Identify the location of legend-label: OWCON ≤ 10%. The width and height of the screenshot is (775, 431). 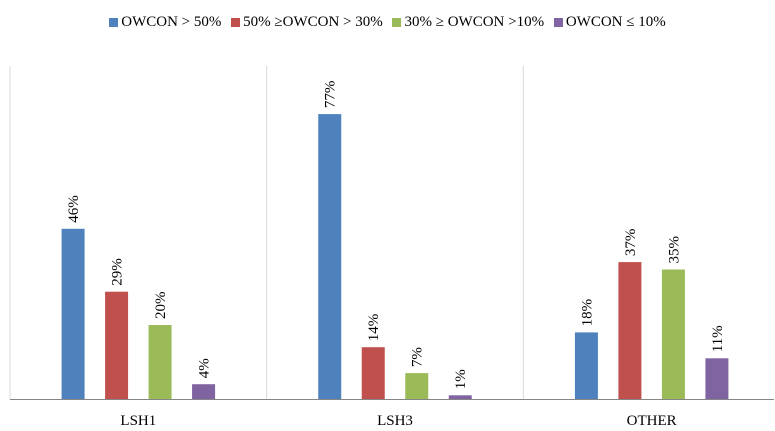
(615, 22).